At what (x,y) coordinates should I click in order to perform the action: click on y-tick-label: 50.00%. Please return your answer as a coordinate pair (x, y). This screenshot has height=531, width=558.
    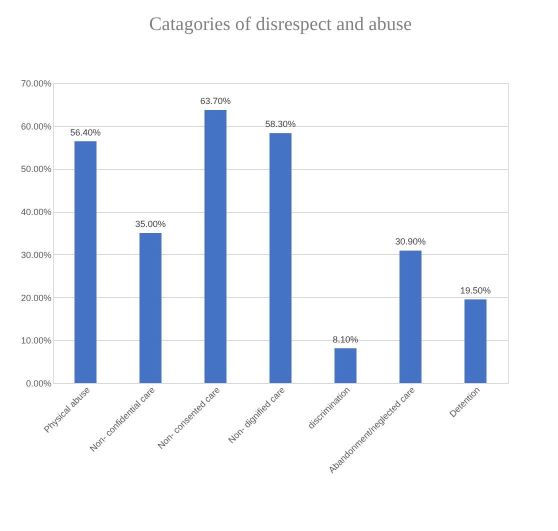
    Looking at the image, I should click on (36, 169).